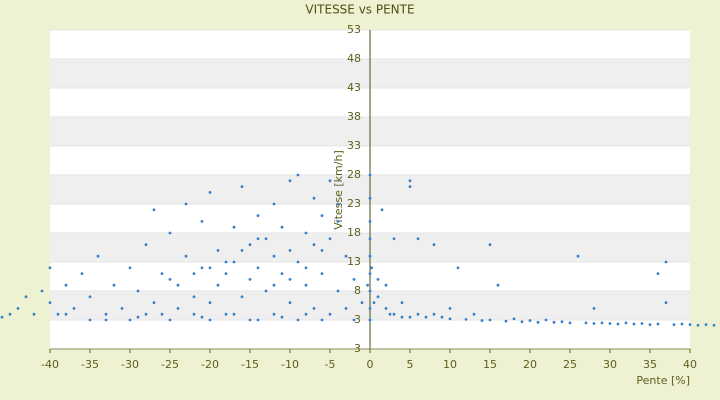 This screenshot has height=400, width=720. I want to click on x-tick-label: 10, so click(450, 364).